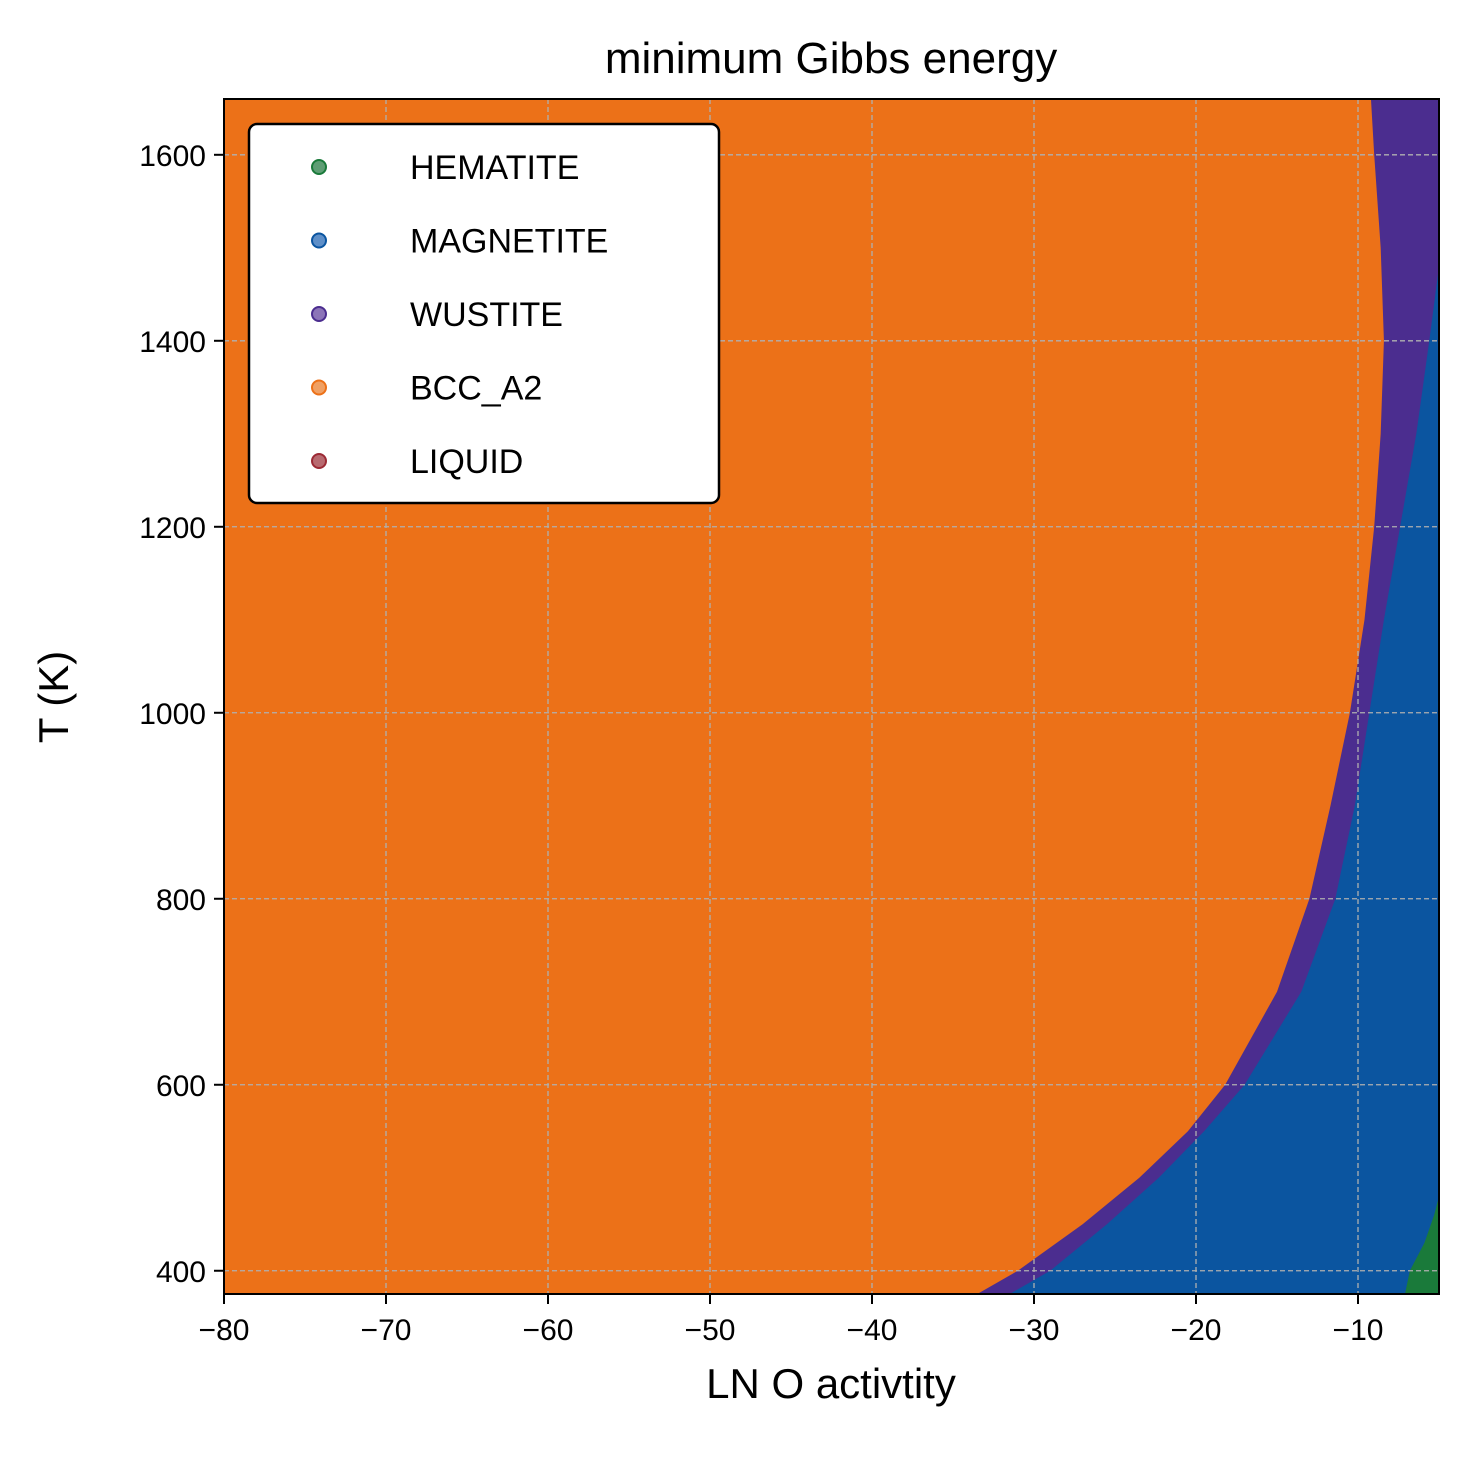 This screenshot has height=1467, width=1468. What do you see at coordinates (1034, 1330) in the screenshot?
I see `x-tick-label: −30` at bounding box center [1034, 1330].